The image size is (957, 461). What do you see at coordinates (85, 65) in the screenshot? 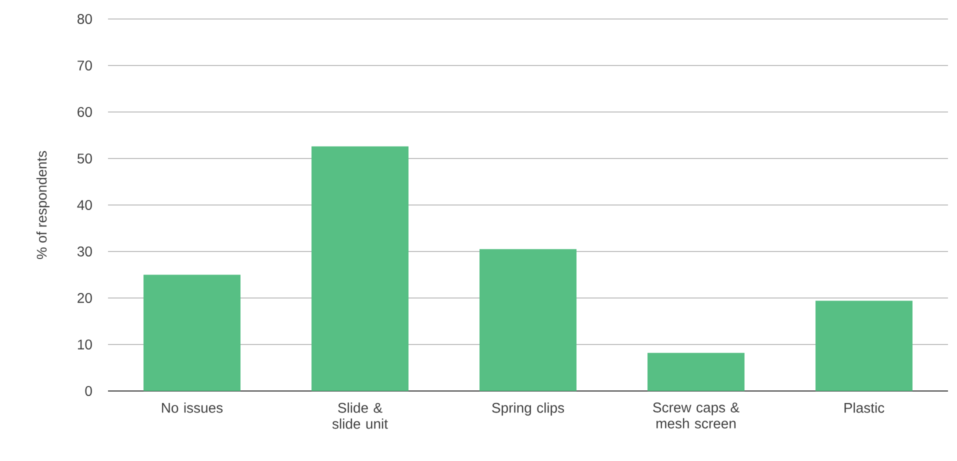
I see `y-tick-label: 70` at bounding box center [85, 65].